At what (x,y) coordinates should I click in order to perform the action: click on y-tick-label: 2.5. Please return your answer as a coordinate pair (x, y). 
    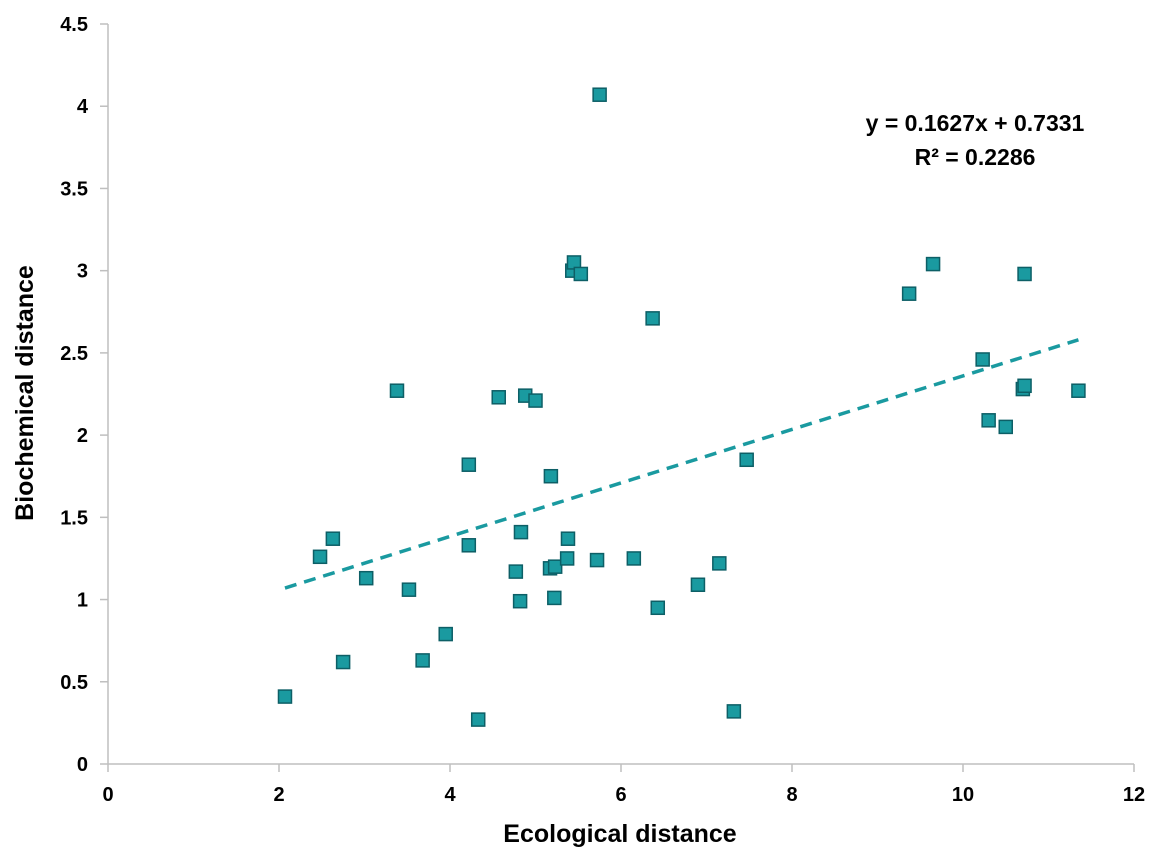
    Looking at the image, I should click on (74, 354).